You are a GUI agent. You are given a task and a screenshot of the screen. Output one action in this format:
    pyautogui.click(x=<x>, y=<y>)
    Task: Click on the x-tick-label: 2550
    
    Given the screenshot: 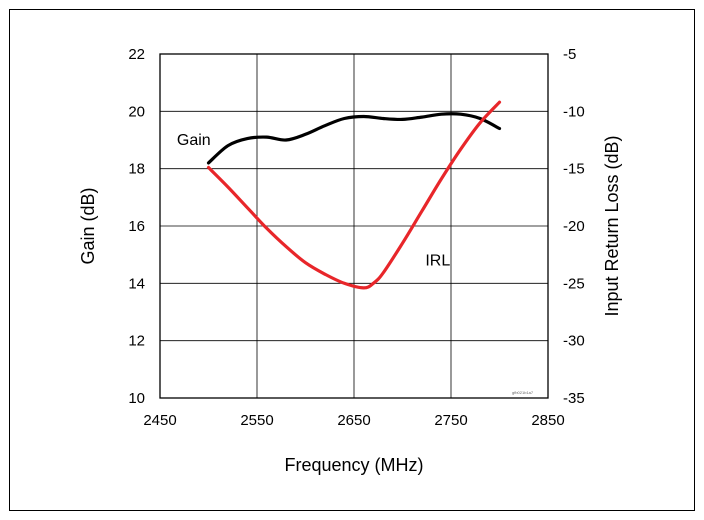 What is the action you would take?
    pyautogui.click(x=256, y=420)
    